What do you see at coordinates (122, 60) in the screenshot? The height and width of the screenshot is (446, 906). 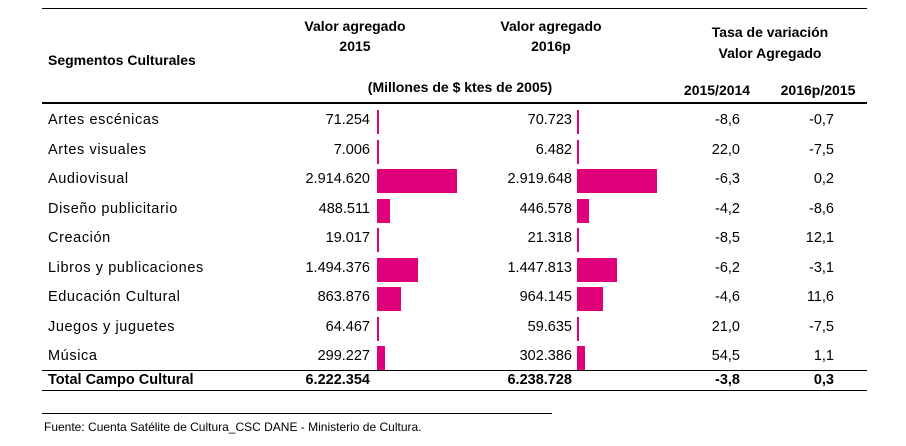 I see `segment-column-header: Segmentos Culturales` at bounding box center [122, 60].